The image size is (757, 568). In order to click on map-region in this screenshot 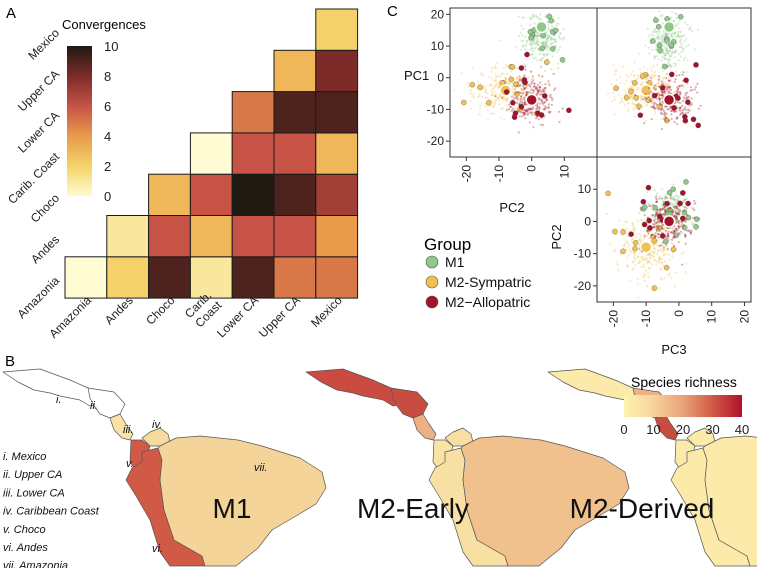, I will do `click(51, 387)`.